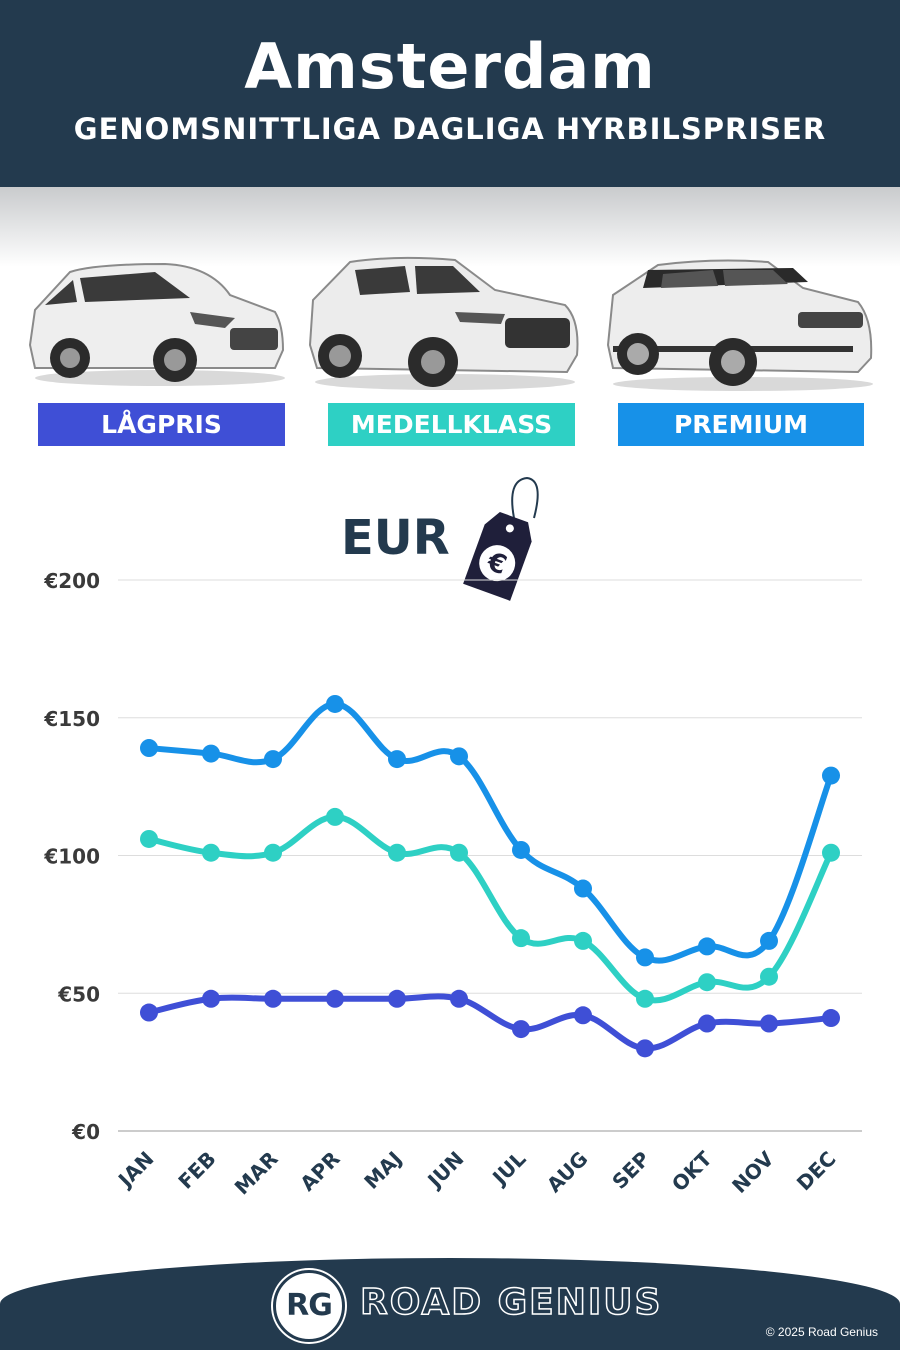  Describe the element at coordinates (511, 1302) in the screenshot. I see `brand-name: ROAD GENIUS` at that location.